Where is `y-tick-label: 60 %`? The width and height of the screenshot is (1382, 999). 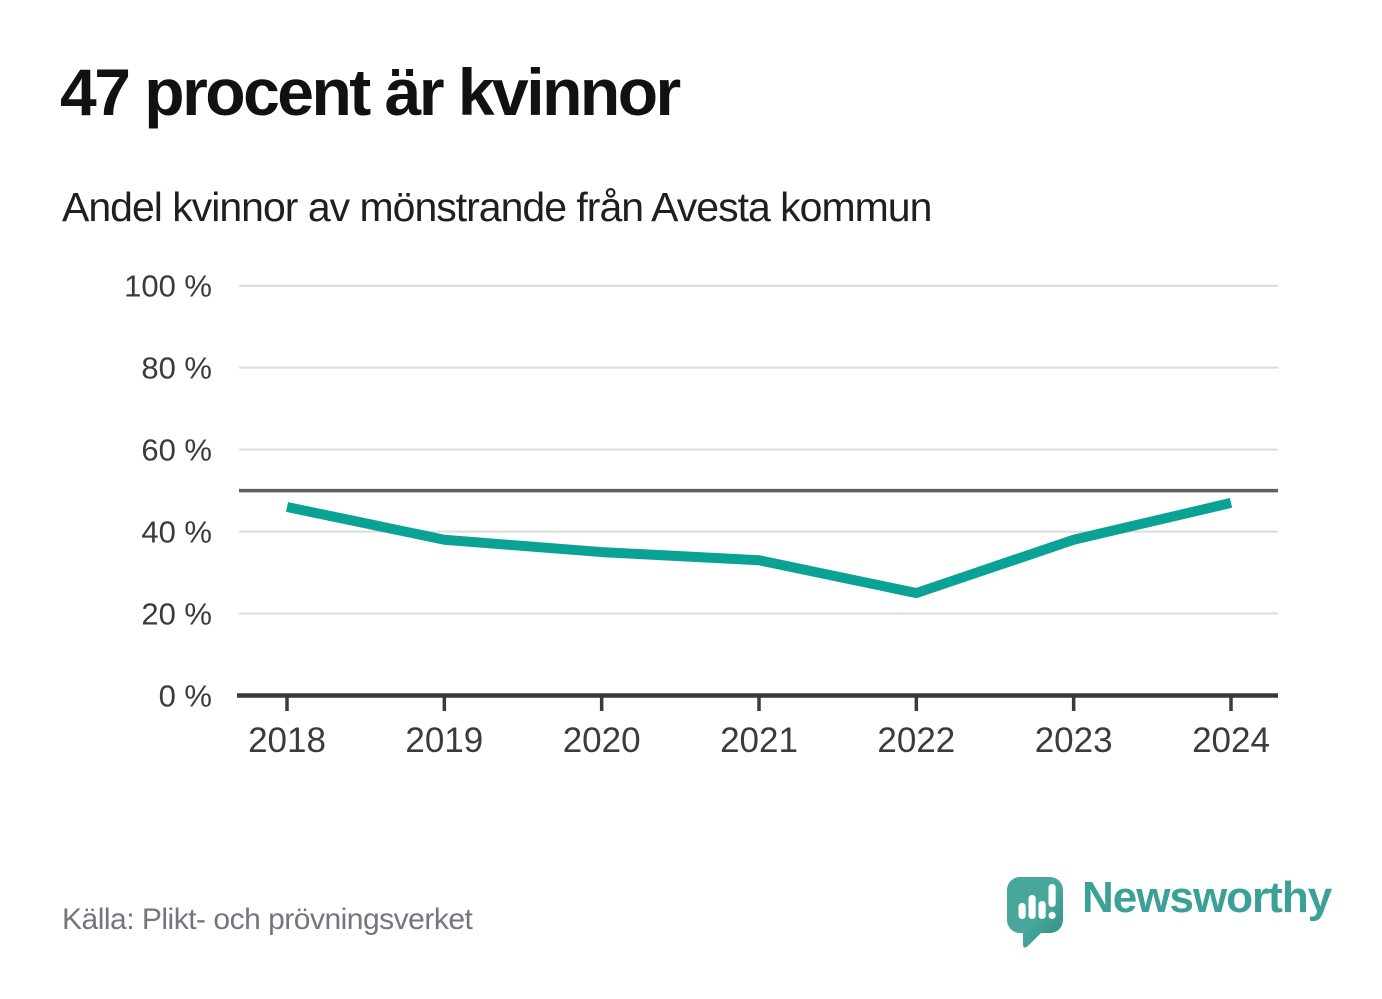
y-tick-label: 60 % is located at coordinates (176, 450).